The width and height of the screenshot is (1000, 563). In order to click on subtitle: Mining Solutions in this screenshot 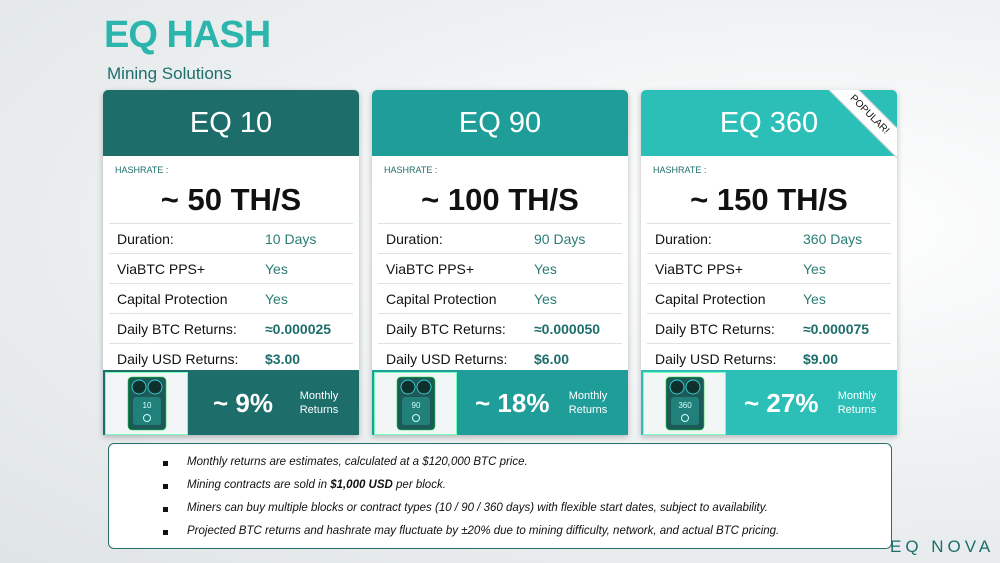, I will do `click(169, 73)`.